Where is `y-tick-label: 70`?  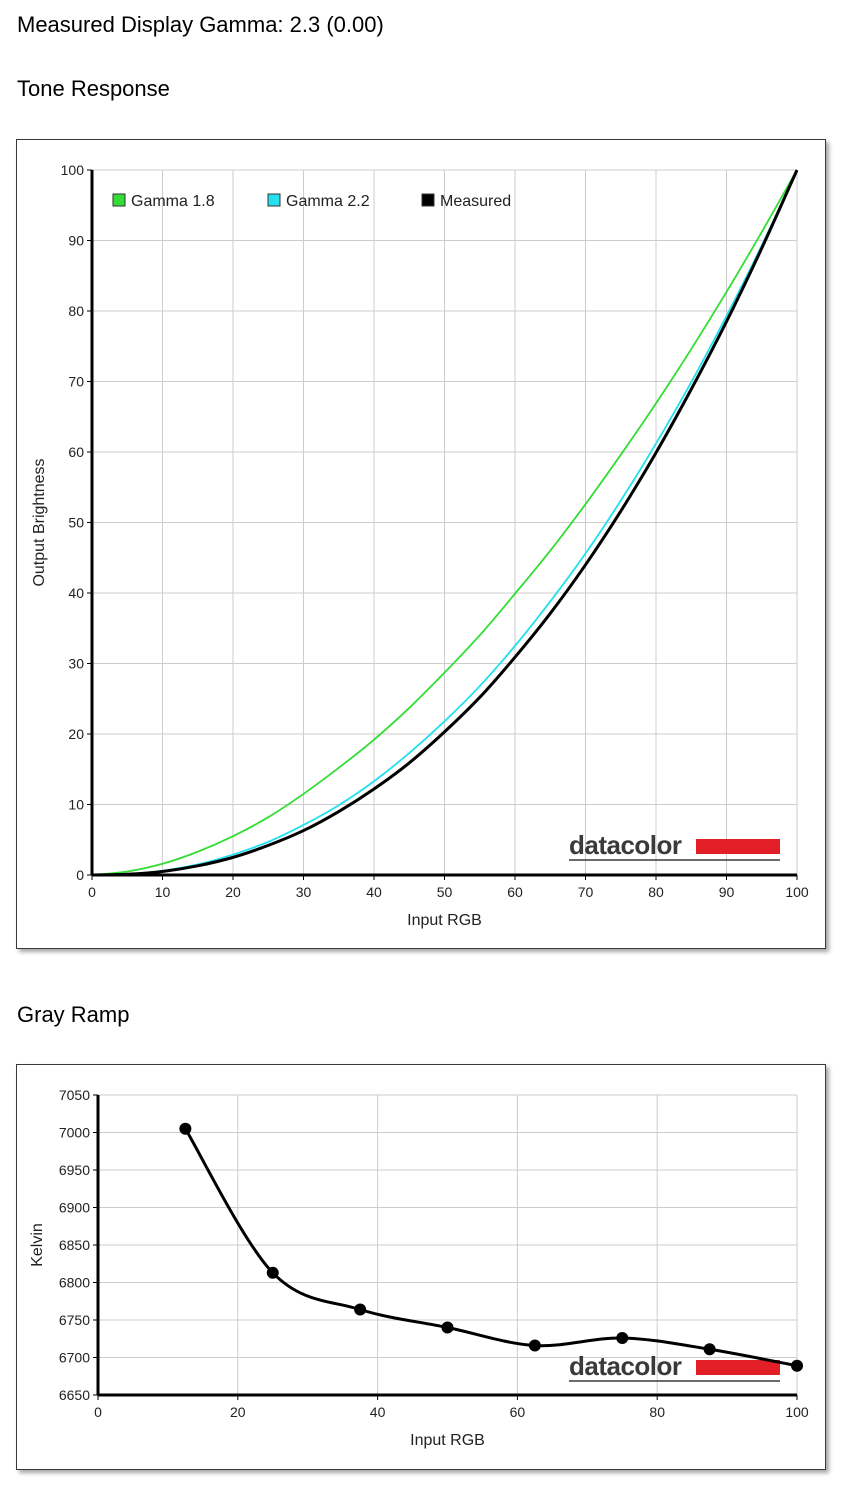 y-tick-label: 70 is located at coordinates (76, 382).